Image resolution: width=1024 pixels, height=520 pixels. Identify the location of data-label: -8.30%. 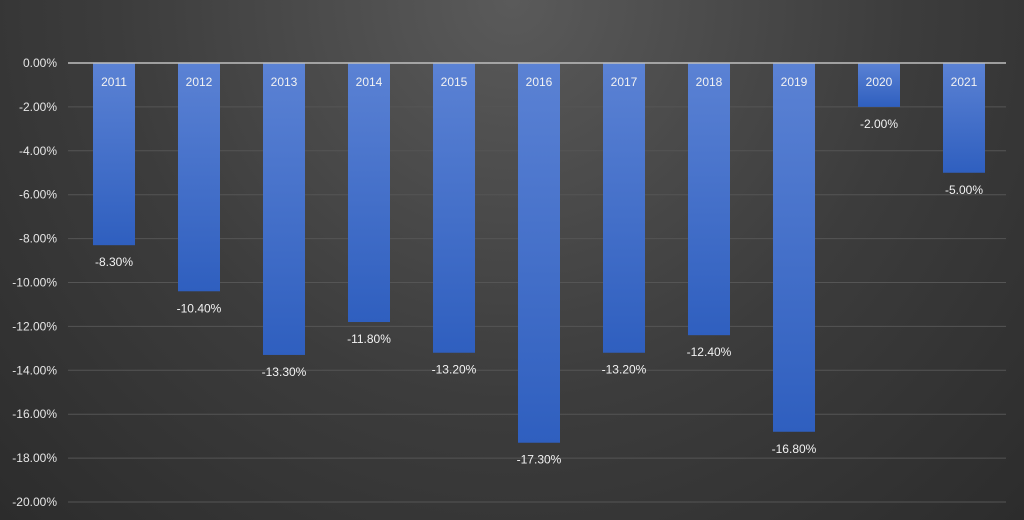
(114, 262).